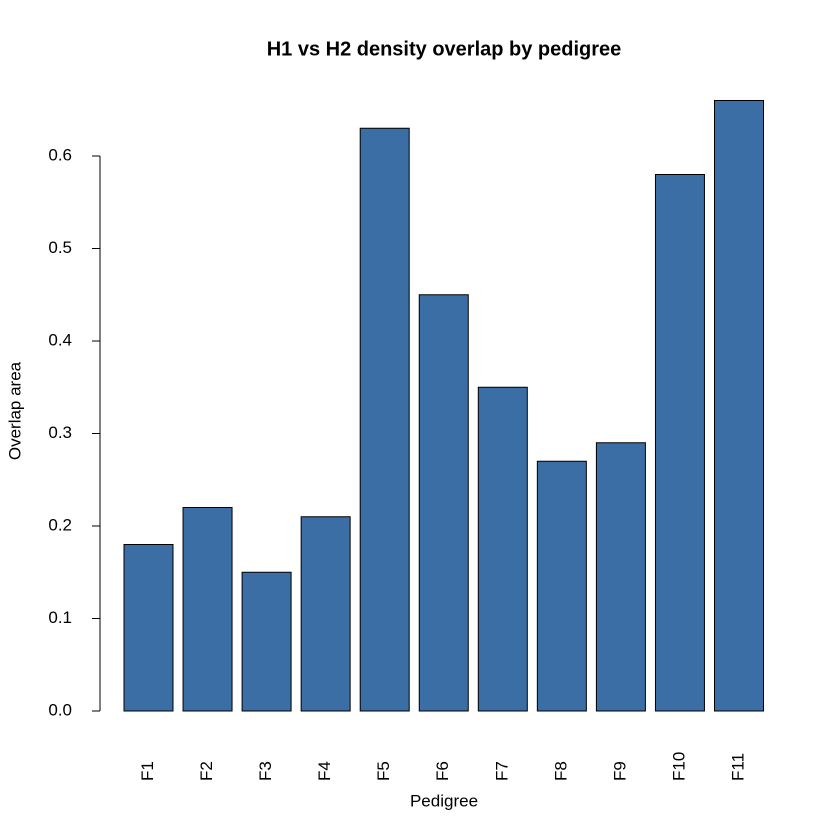 The height and width of the screenshot is (840, 840). Describe the element at coordinates (60, 247) in the screenshot. I see `y-tick-label: 0.5` at that location.